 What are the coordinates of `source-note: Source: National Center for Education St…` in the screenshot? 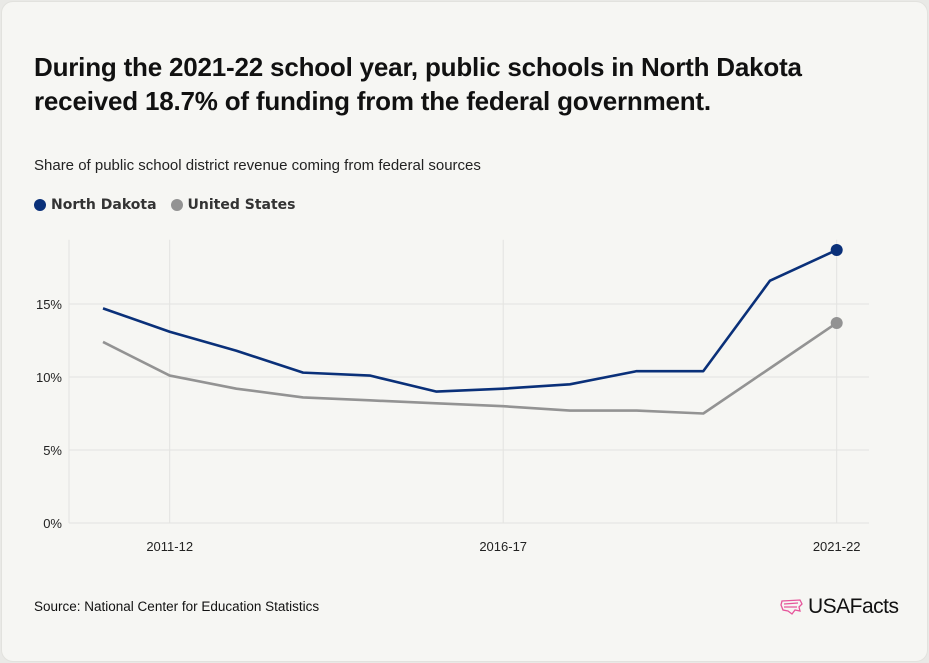 It's located at (177, 606).